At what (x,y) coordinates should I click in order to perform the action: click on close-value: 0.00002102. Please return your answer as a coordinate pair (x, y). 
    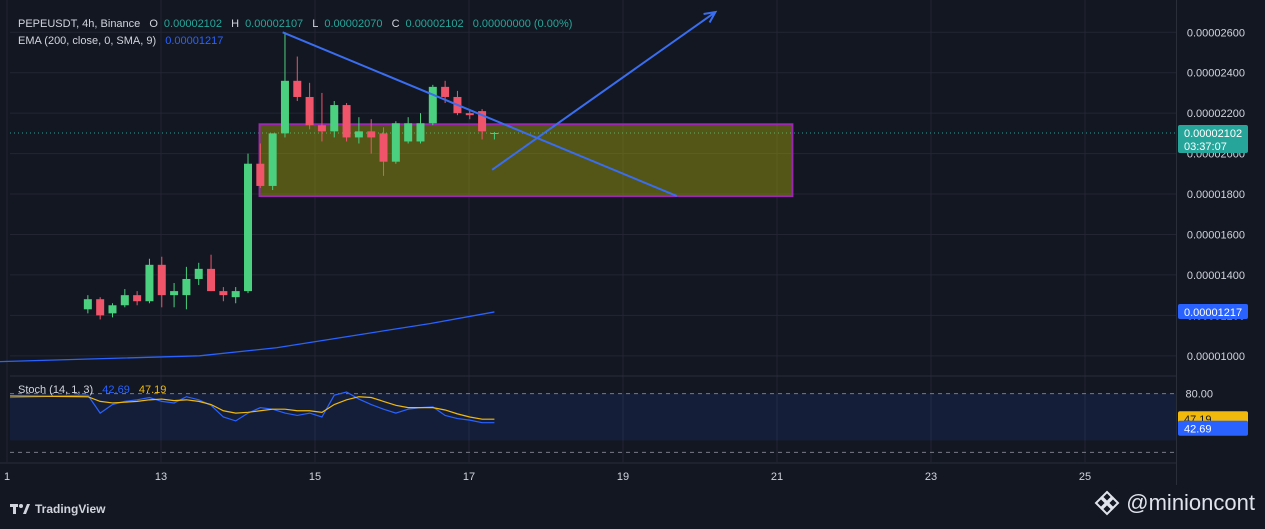
    Looking at the image, I should click on (434, 24).